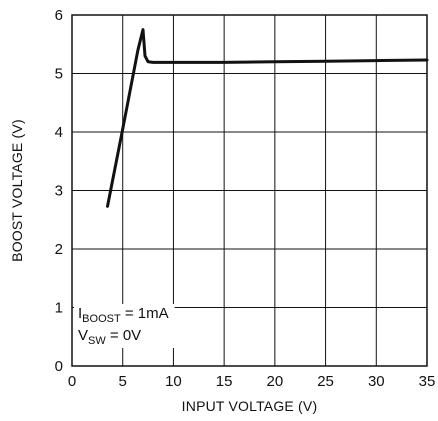 This screenshot has height=421, width=438. Describe the element at coordinates (72, 381) in the screenshot. I see `x-tick-label: 0` at that location.